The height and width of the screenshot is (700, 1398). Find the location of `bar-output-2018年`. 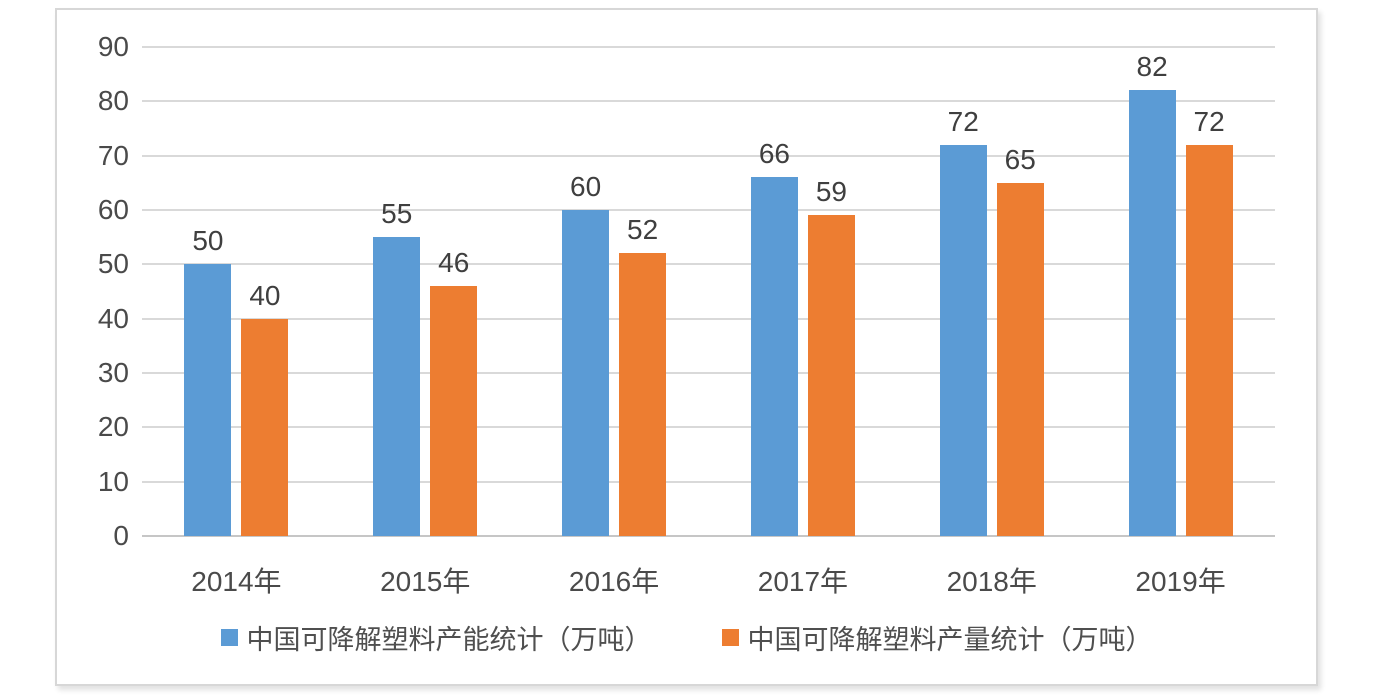

bar-output-2018年 is located at coordinates (1020, 359).